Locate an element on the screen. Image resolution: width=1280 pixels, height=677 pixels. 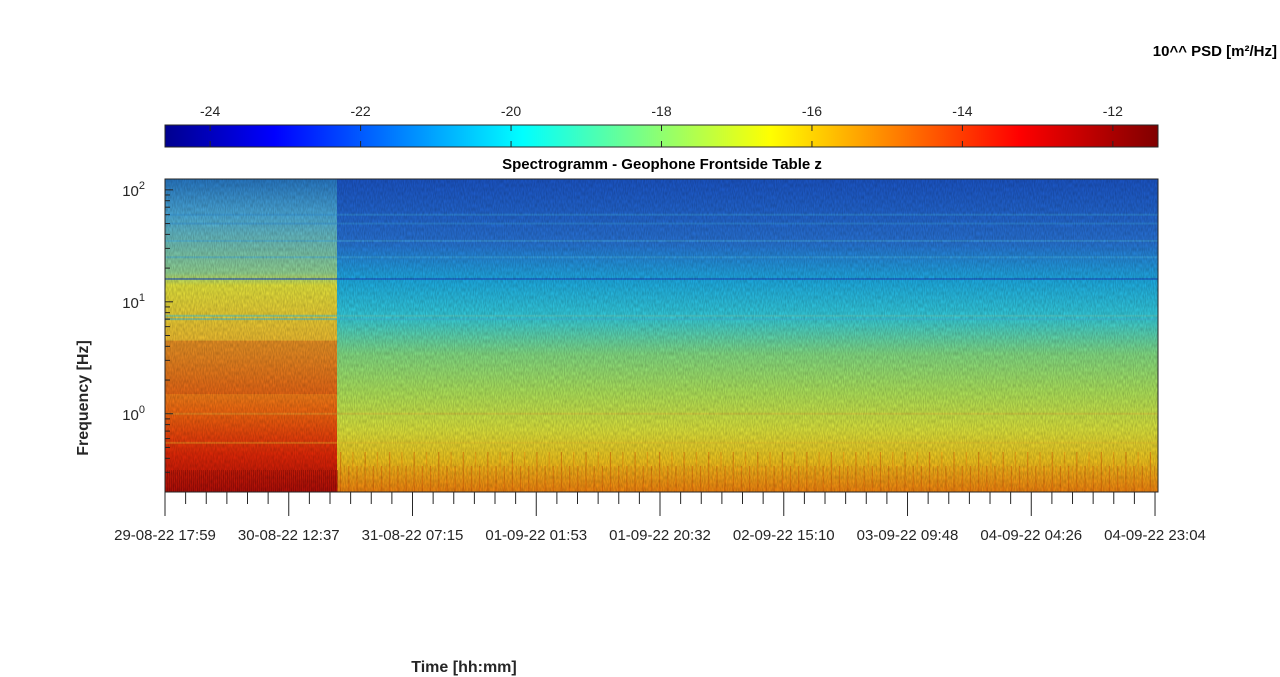
x-tick-label: 04-09-22 04:26 is located at coordinates (1031, 535).